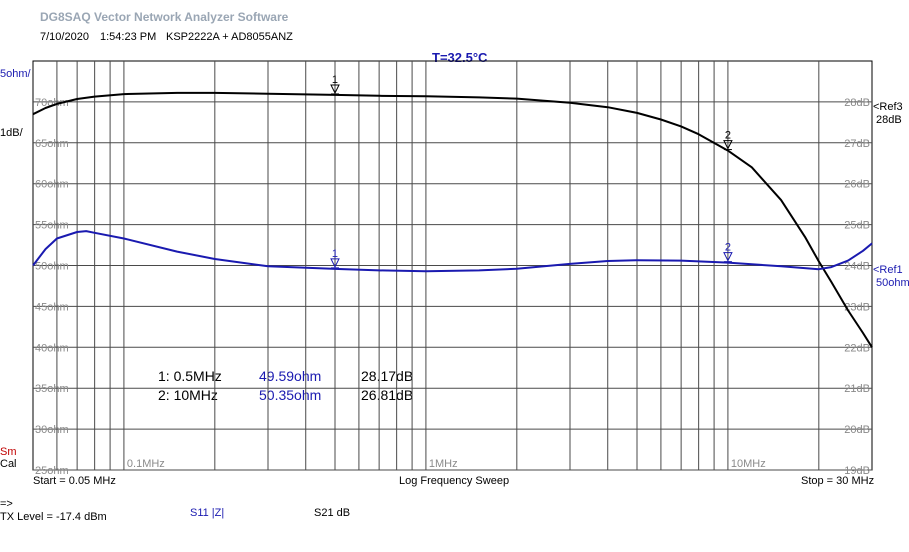  I want to click on right-tick-label: 25dB, so click(857, 226).